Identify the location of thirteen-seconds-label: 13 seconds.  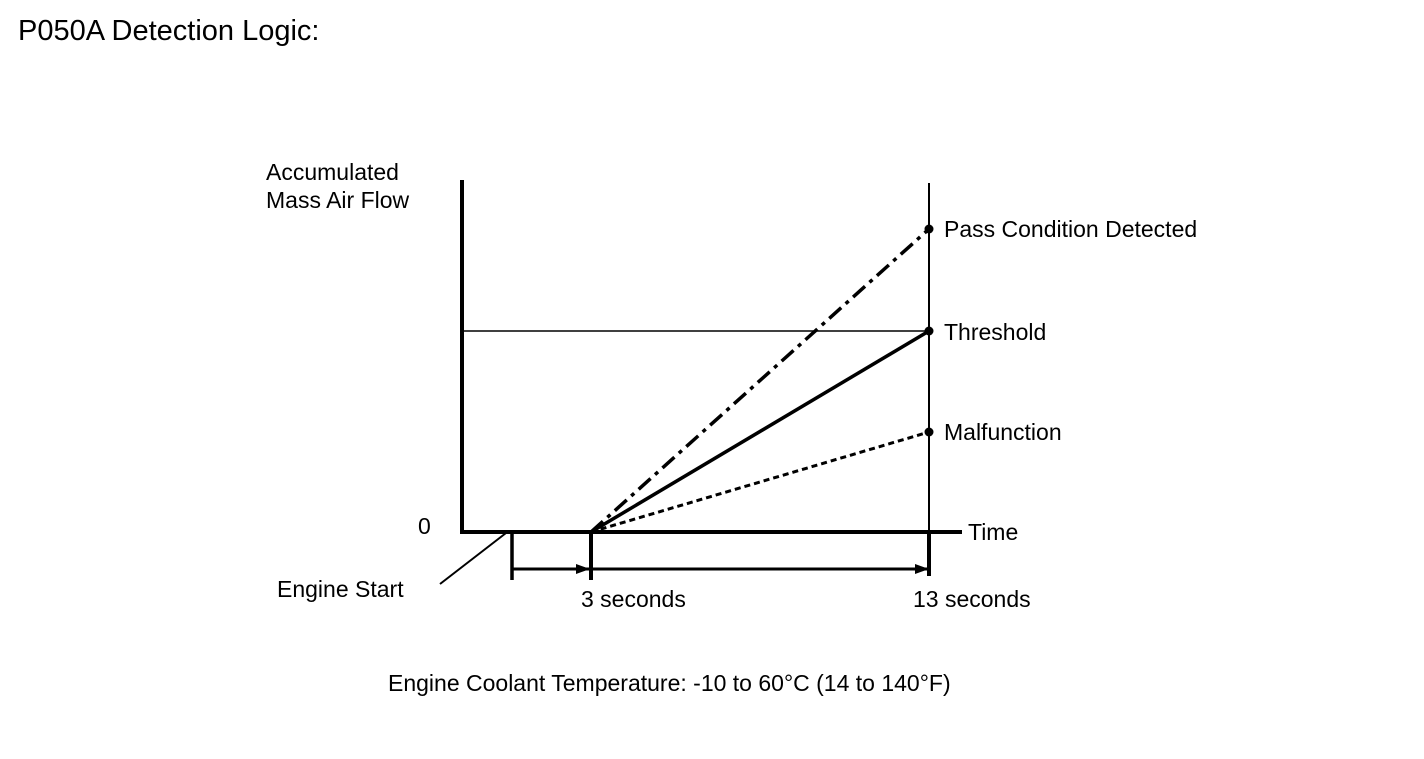
(972, 599).